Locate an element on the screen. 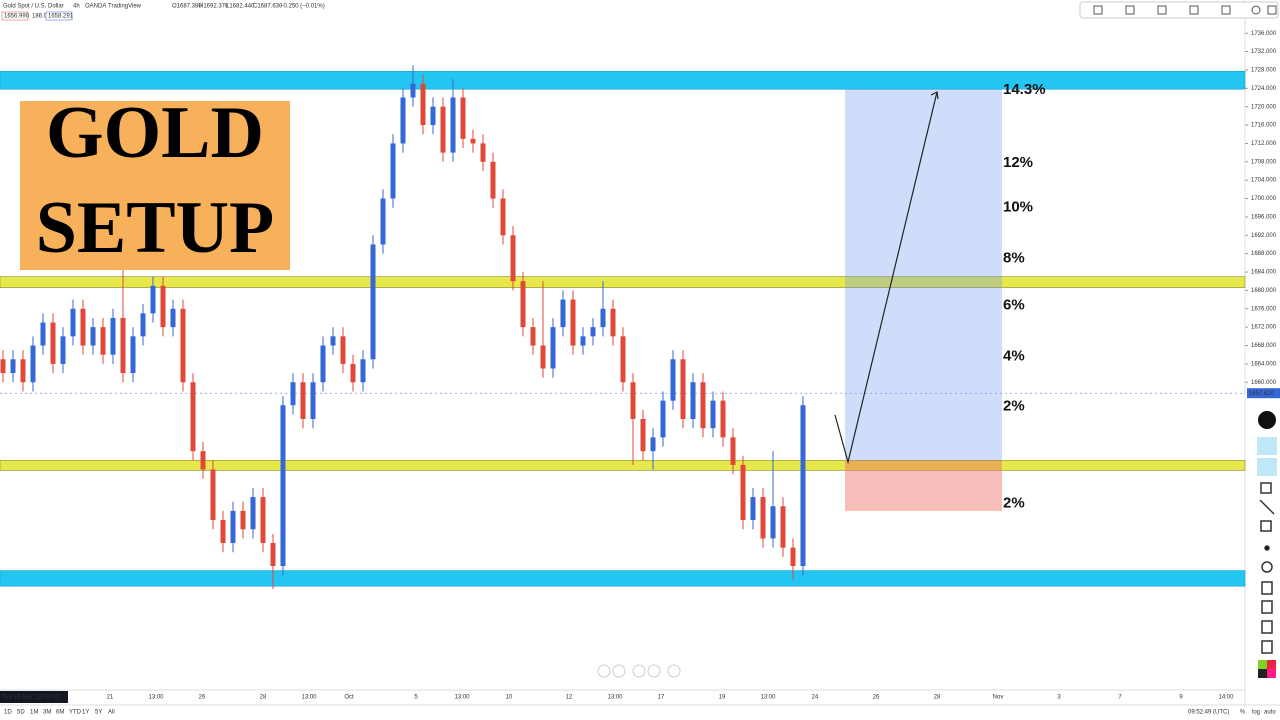  range-button: 5D is located at coordinates (21, 713).